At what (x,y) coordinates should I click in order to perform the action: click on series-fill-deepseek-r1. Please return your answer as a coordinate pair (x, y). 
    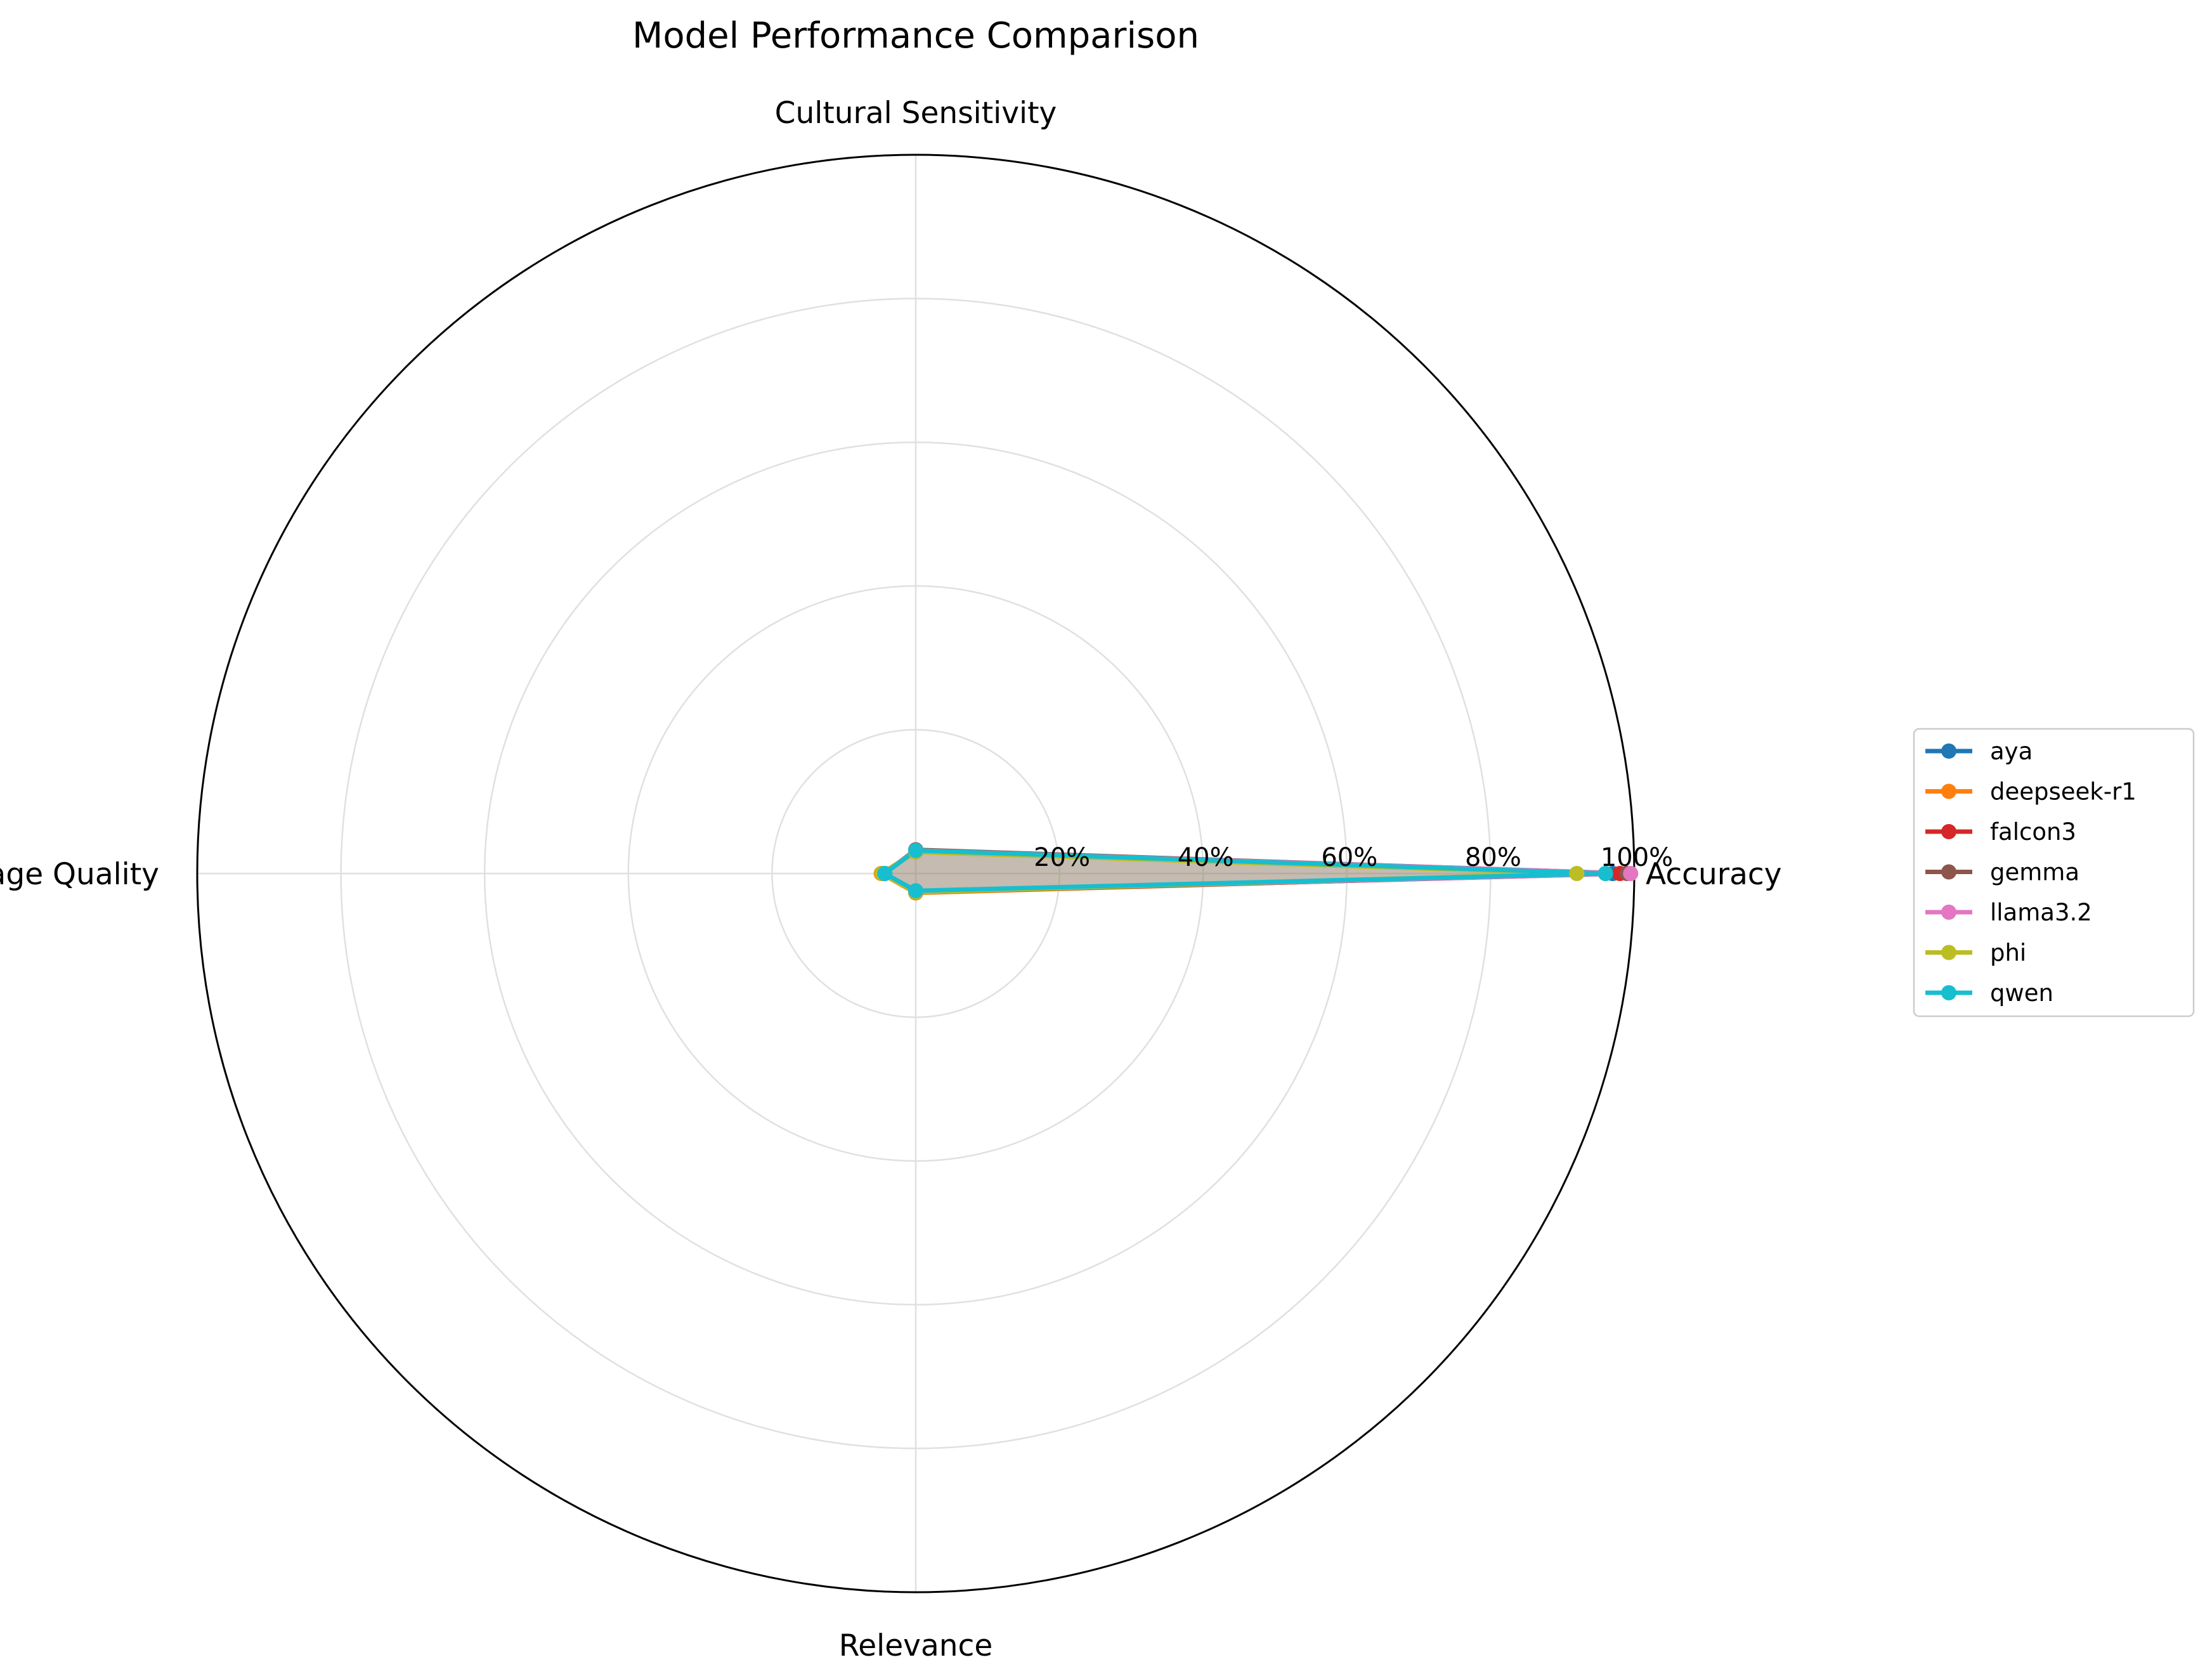
    Looking at the image, I should click on (1243, 872).